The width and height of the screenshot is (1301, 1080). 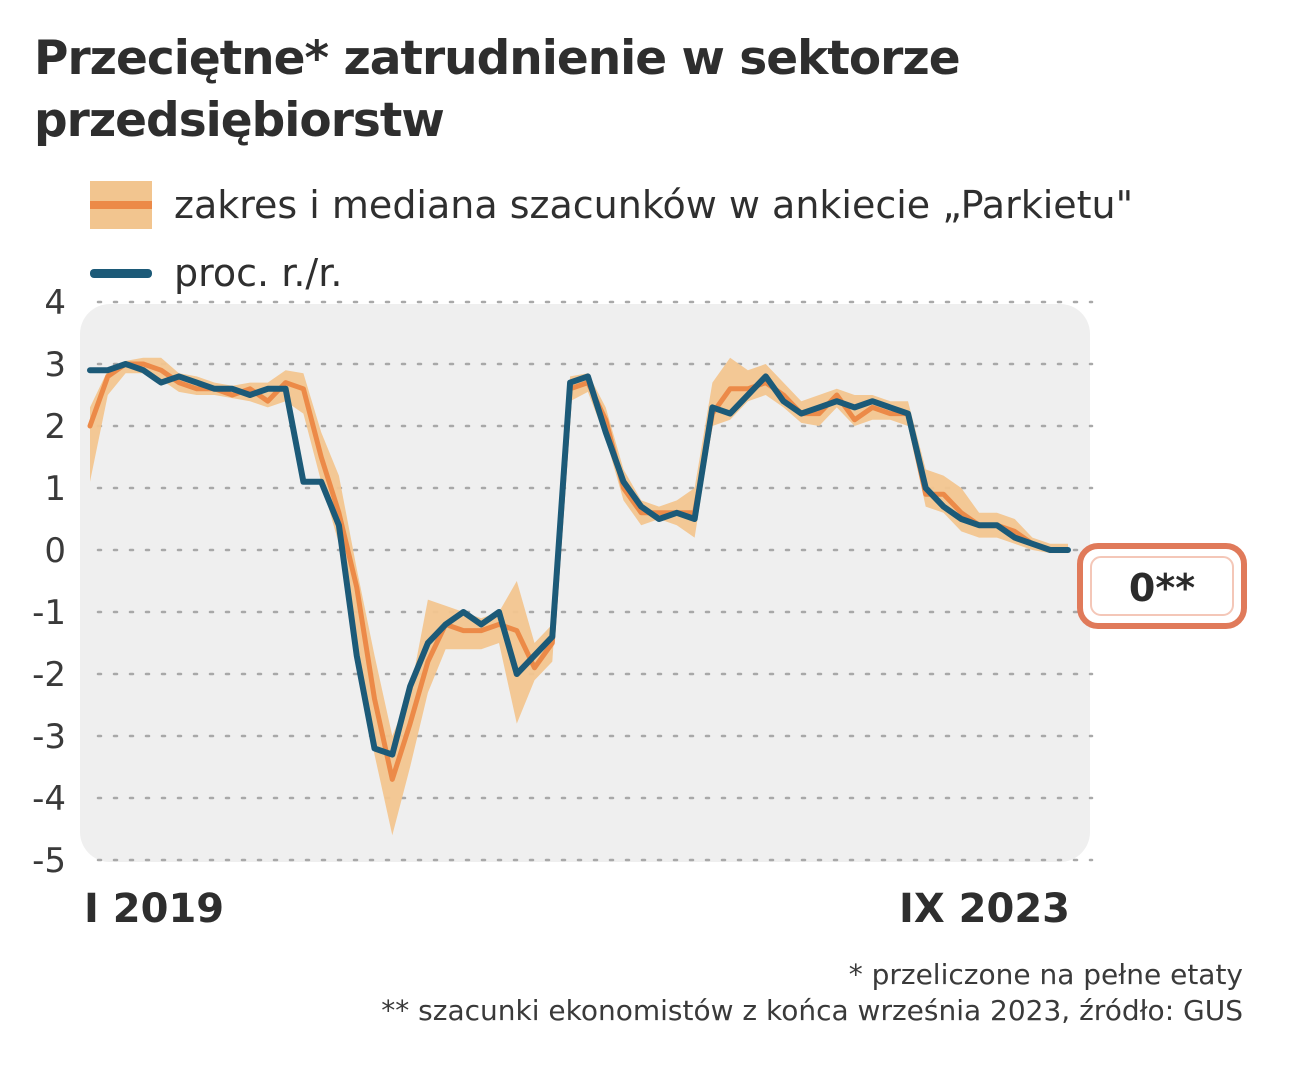 What do you see at coordinates (55, 489) in the screenshot?
I see `y-tick-label: 1` at bounding box center [55, 489].